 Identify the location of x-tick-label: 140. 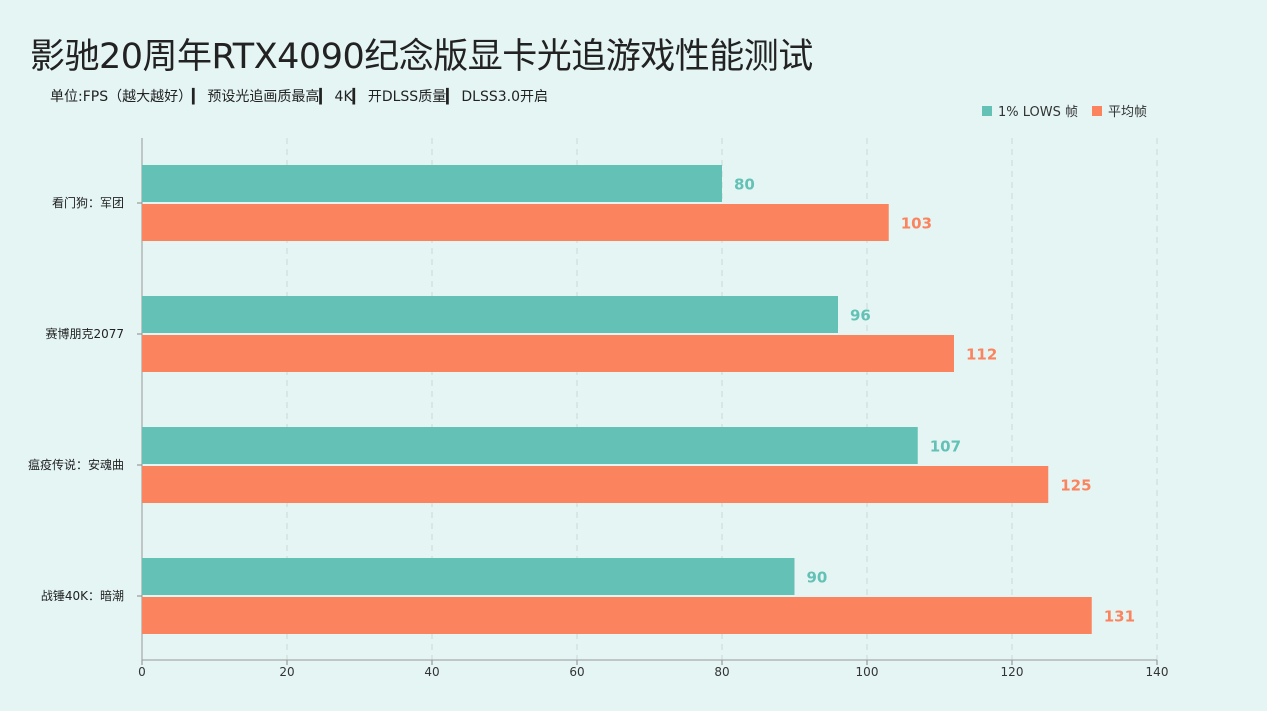
(1157, 672).